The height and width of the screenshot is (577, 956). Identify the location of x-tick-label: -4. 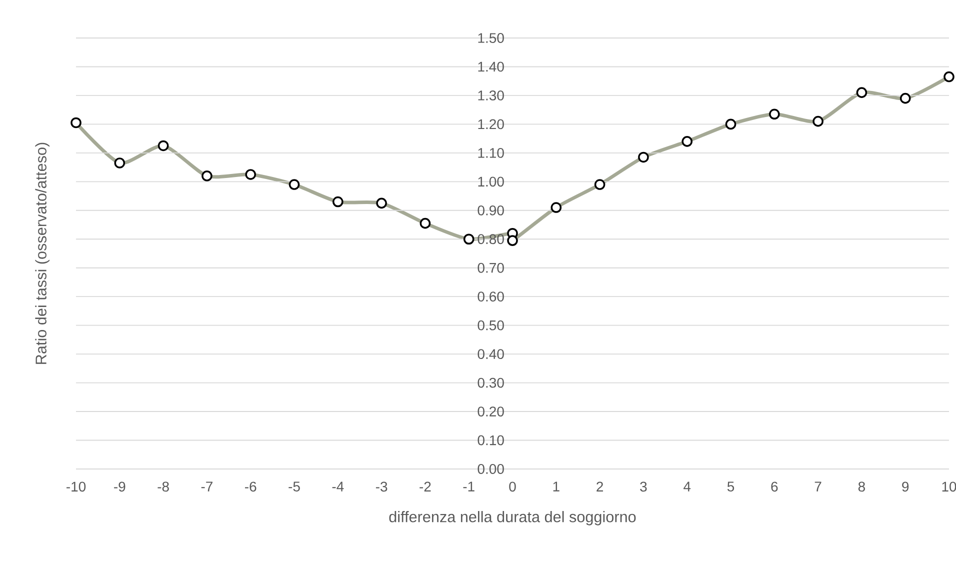
(338, 487).